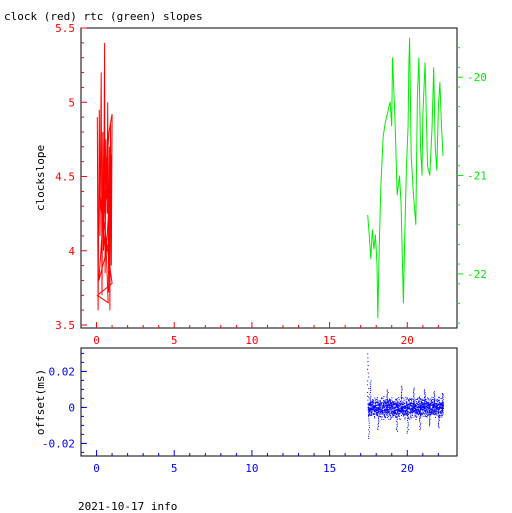  What do you see at coordinates (128, 506) in the screenshot?
I see `footer-text: 2021-10-17 info` at bounding box center [128, 506].